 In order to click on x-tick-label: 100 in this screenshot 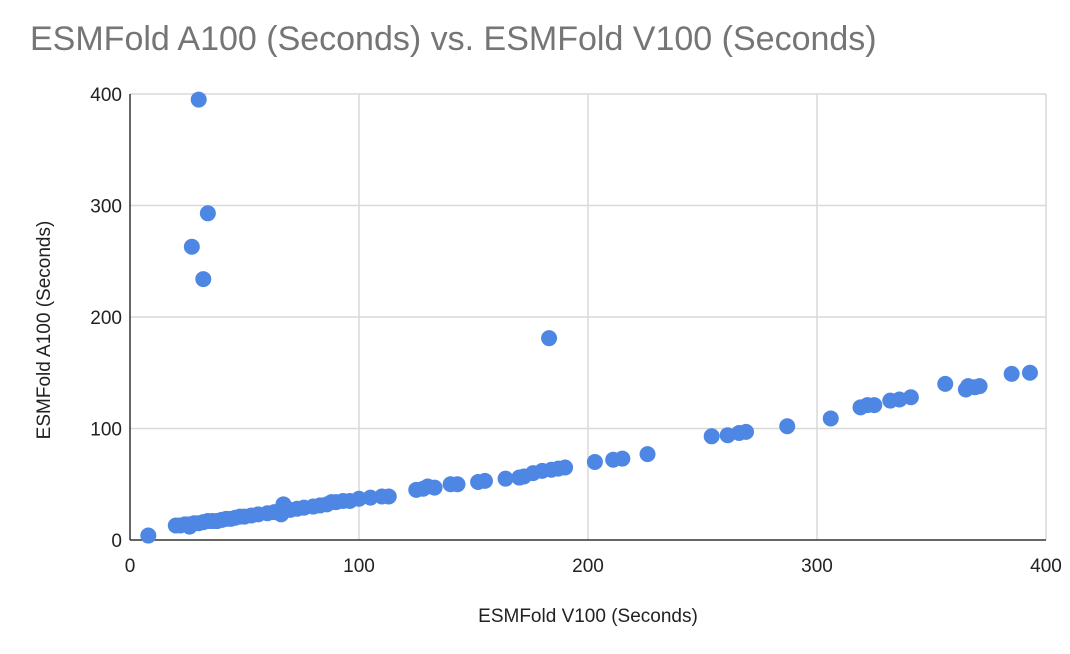, I will do `click(359, 566)`.